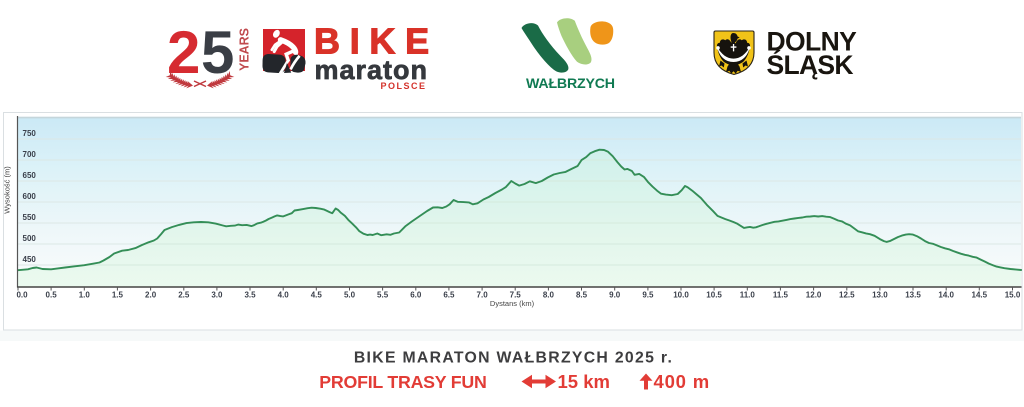  Describe the element at coordinates (245, 49) in the screenshot. I see `svg-text: YEARS` at that location.